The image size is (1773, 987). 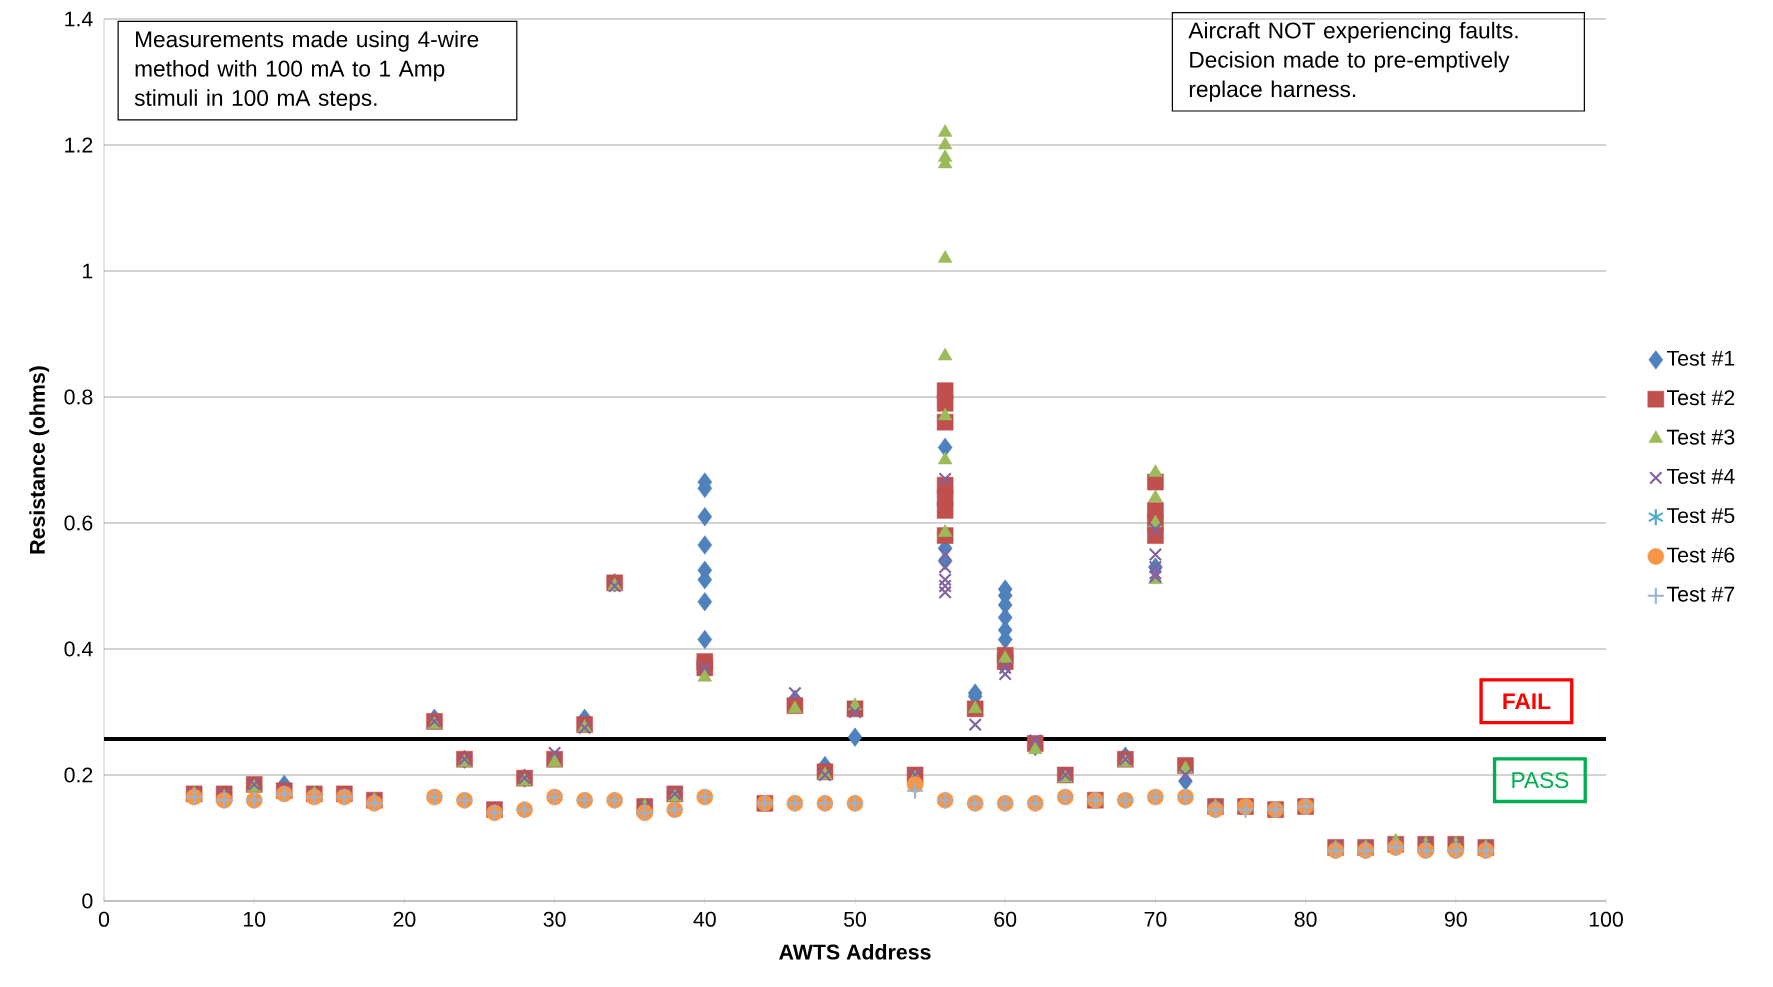 I want to click on y-tick-label: 0.4, so click(x=78, y=649).